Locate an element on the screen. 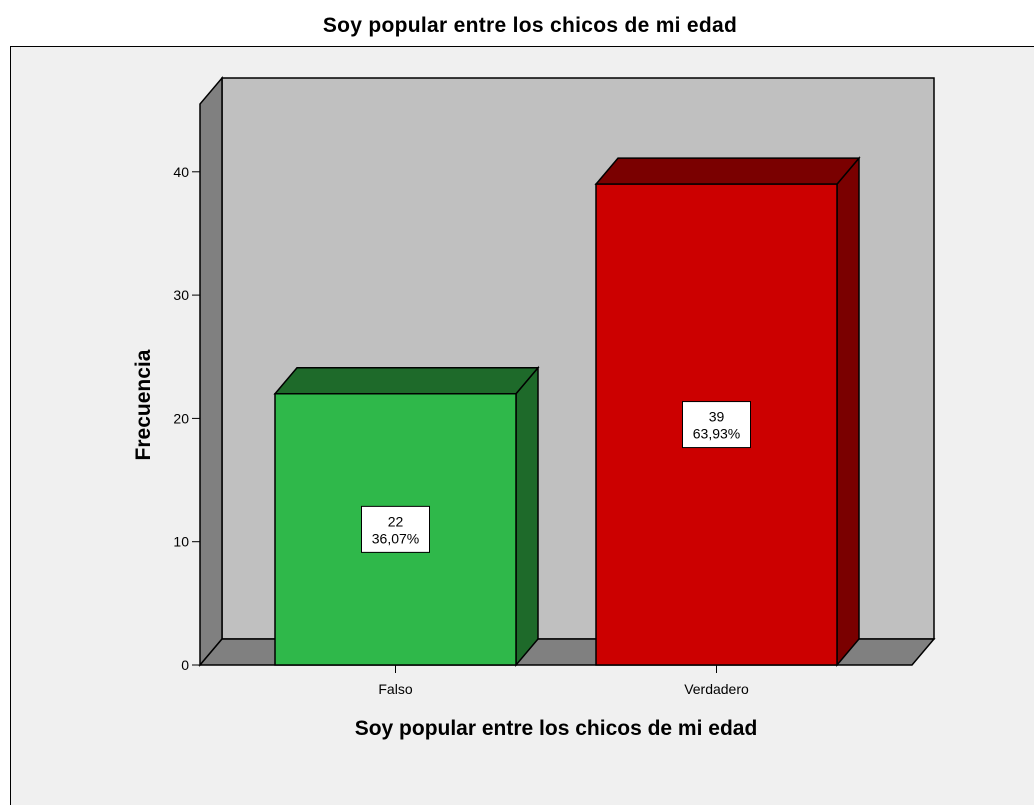  y-axis: 0 10 20 30 40 is located at coordinates (186, 418).